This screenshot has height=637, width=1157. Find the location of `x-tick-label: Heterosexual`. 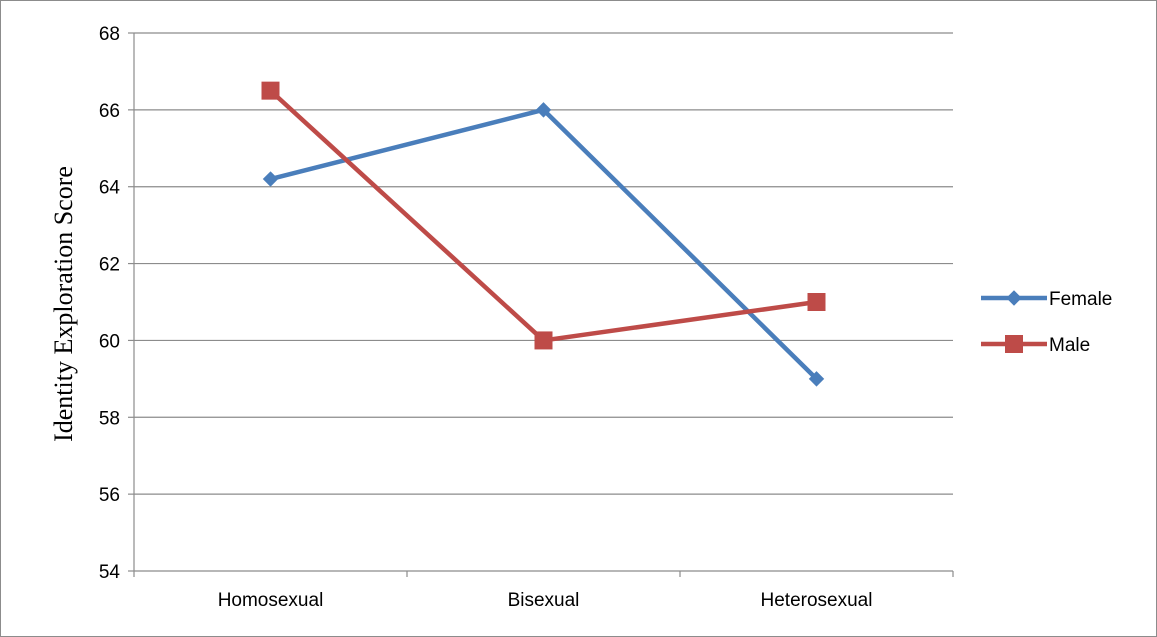

x-tick-label: Heterosexual is located at coordinates (817, 600).